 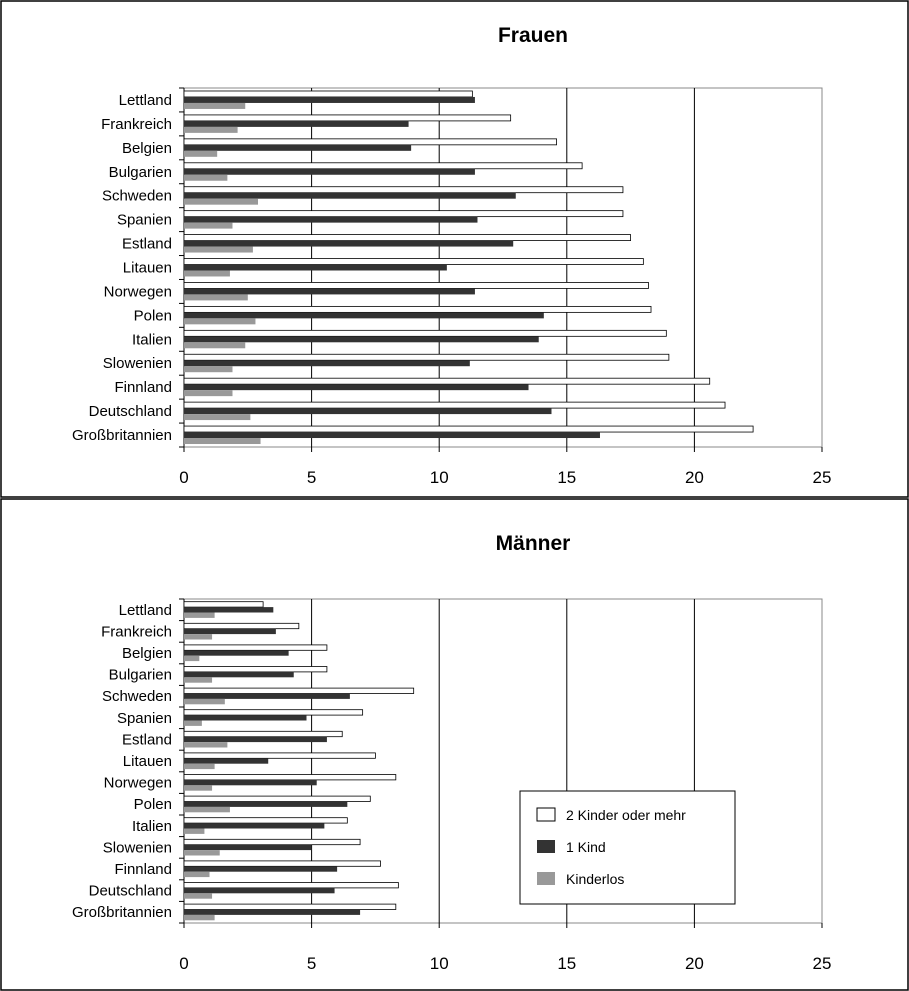 I want to click on bar-lettland-2-kinder-oder-mehr, so click(x=223, y=604).